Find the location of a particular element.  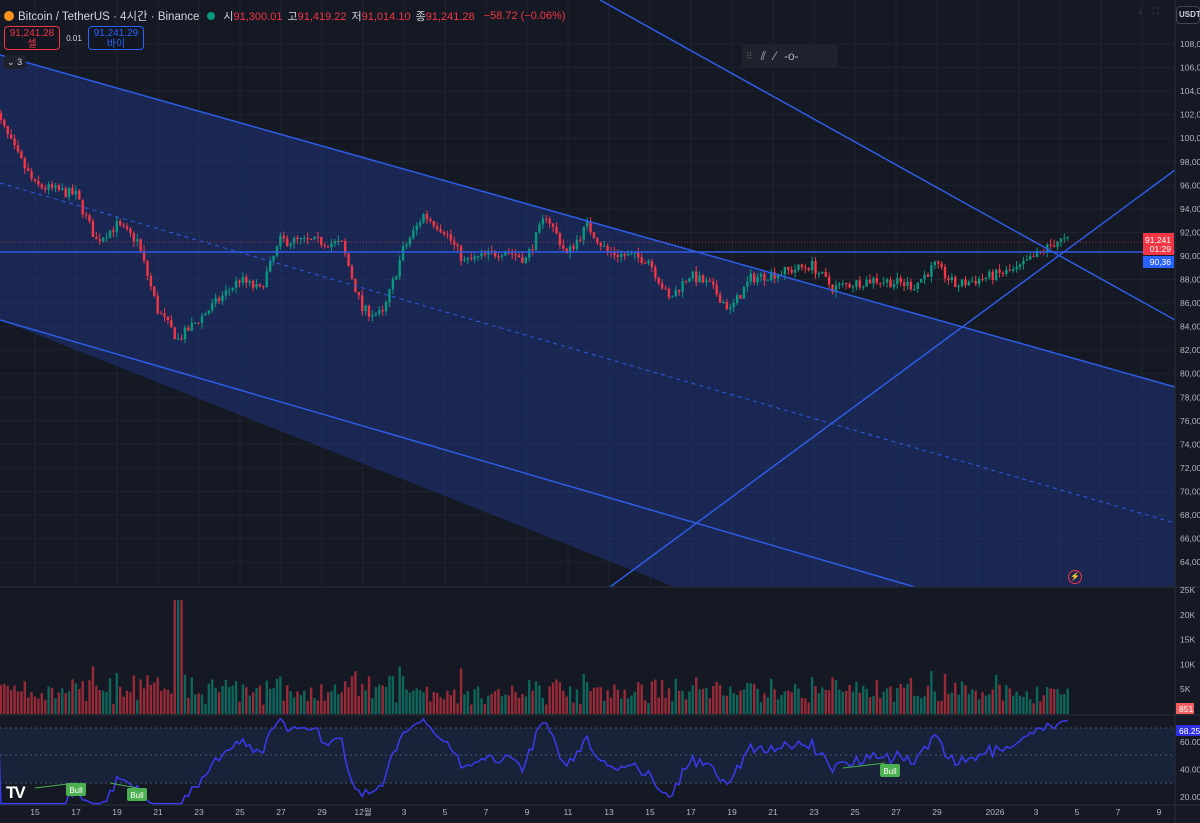

currency-button: USDT is located at coordinates (1188, 15).